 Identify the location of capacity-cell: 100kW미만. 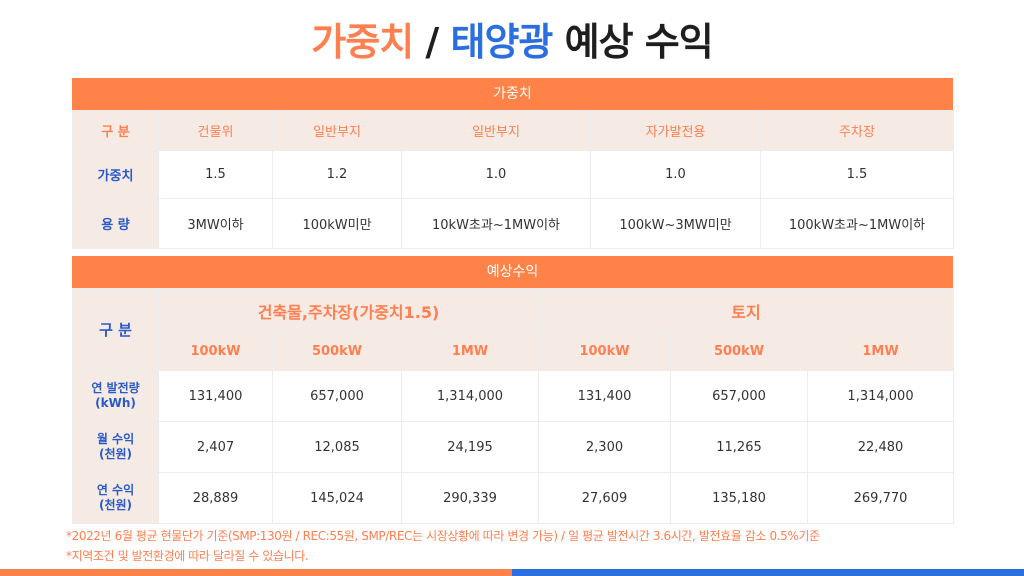
(337, 223).